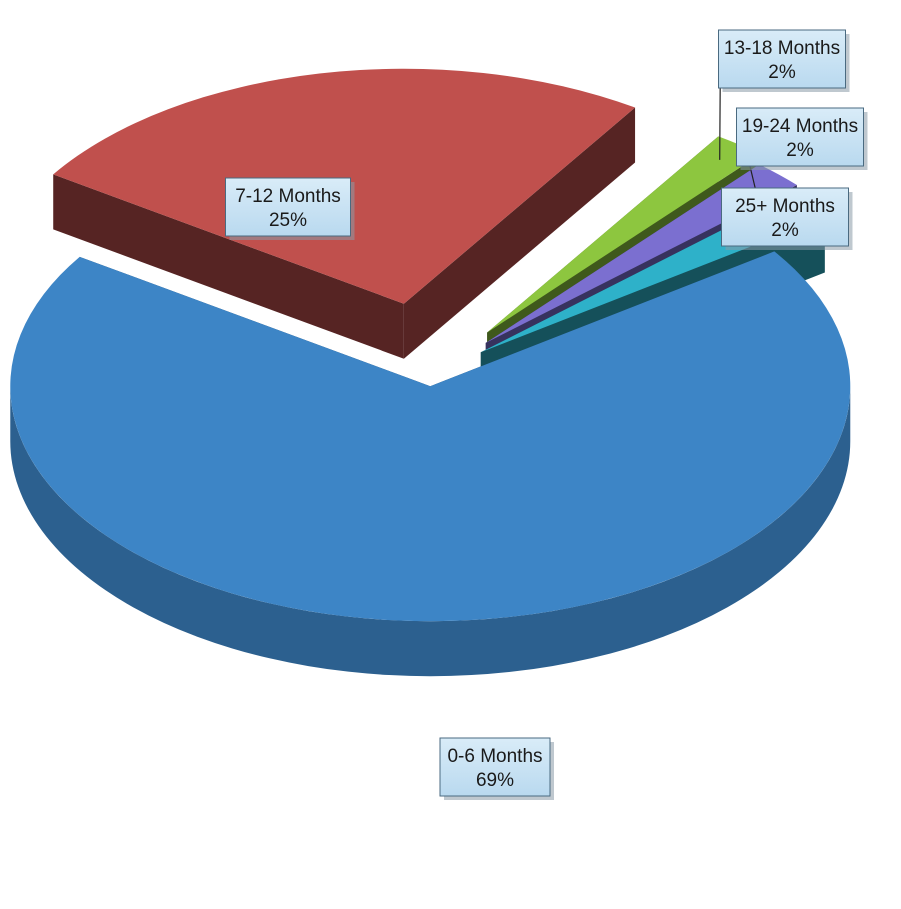 Image resolution: width=901 pixels, height=909 pixels. Describe the element at coordinates (495, 780) in the screenshot. I see `slice-percent-label: 69%` at that location.